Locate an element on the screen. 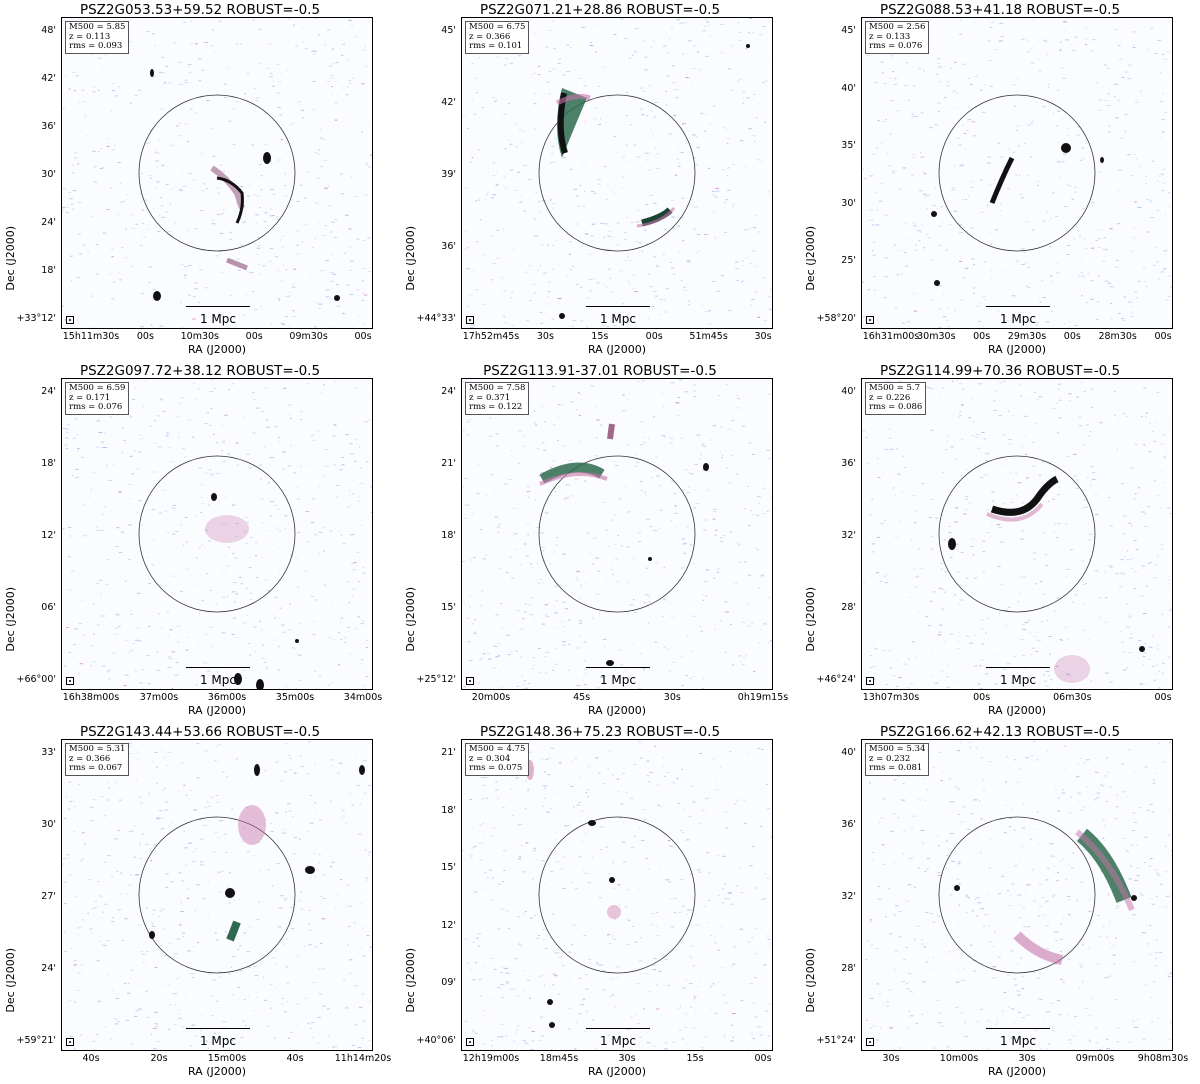  radio-map: M500 = 6.59 z = 0.171 rms = 0.076 1 Mpc is located at coordinates (217, 534).